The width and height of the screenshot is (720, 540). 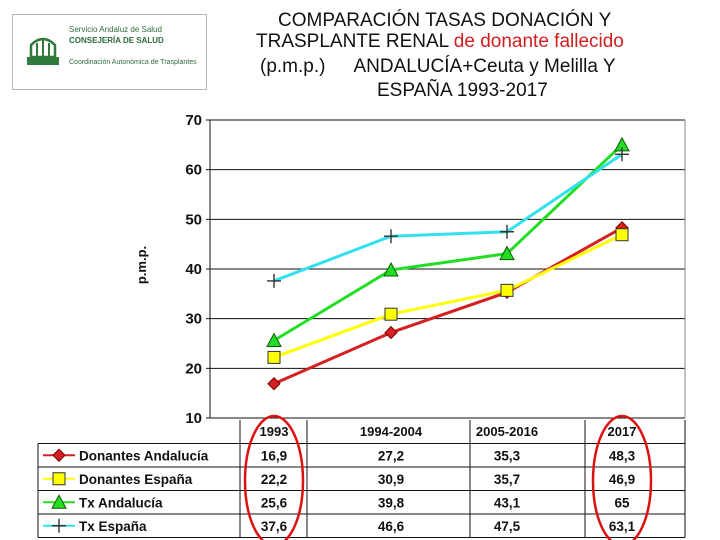 What do you see at coordinates (484, 66) in the screenshot?
I see `title-line-3-text: ANDALUCÍA+Ceuta y Melilla Y` at bounding box center [484, 66].